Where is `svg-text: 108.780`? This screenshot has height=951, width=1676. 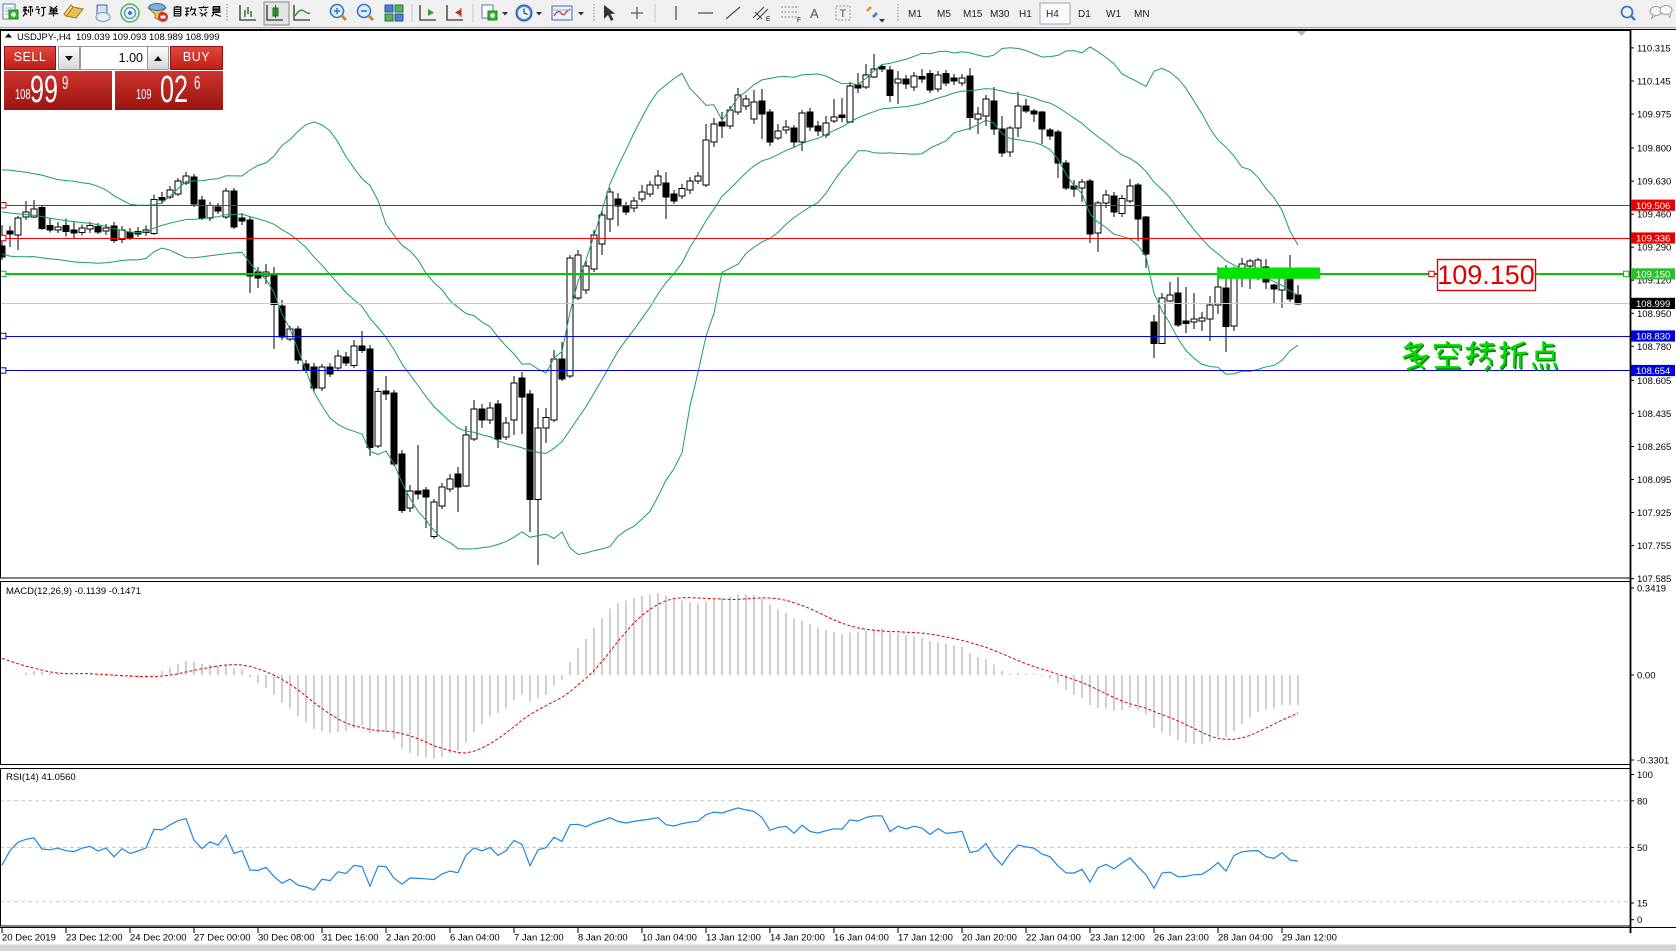
svg-text: 108.780 is located at coordinates (1654, 347).